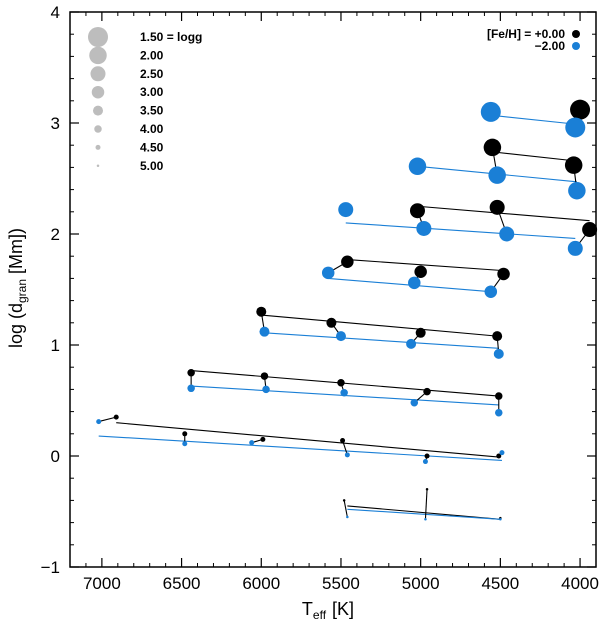  What do you see at coordinates (55, 12) in the screenshot?
I see `y-tick-label: 4` at bounding box center [55, 12].